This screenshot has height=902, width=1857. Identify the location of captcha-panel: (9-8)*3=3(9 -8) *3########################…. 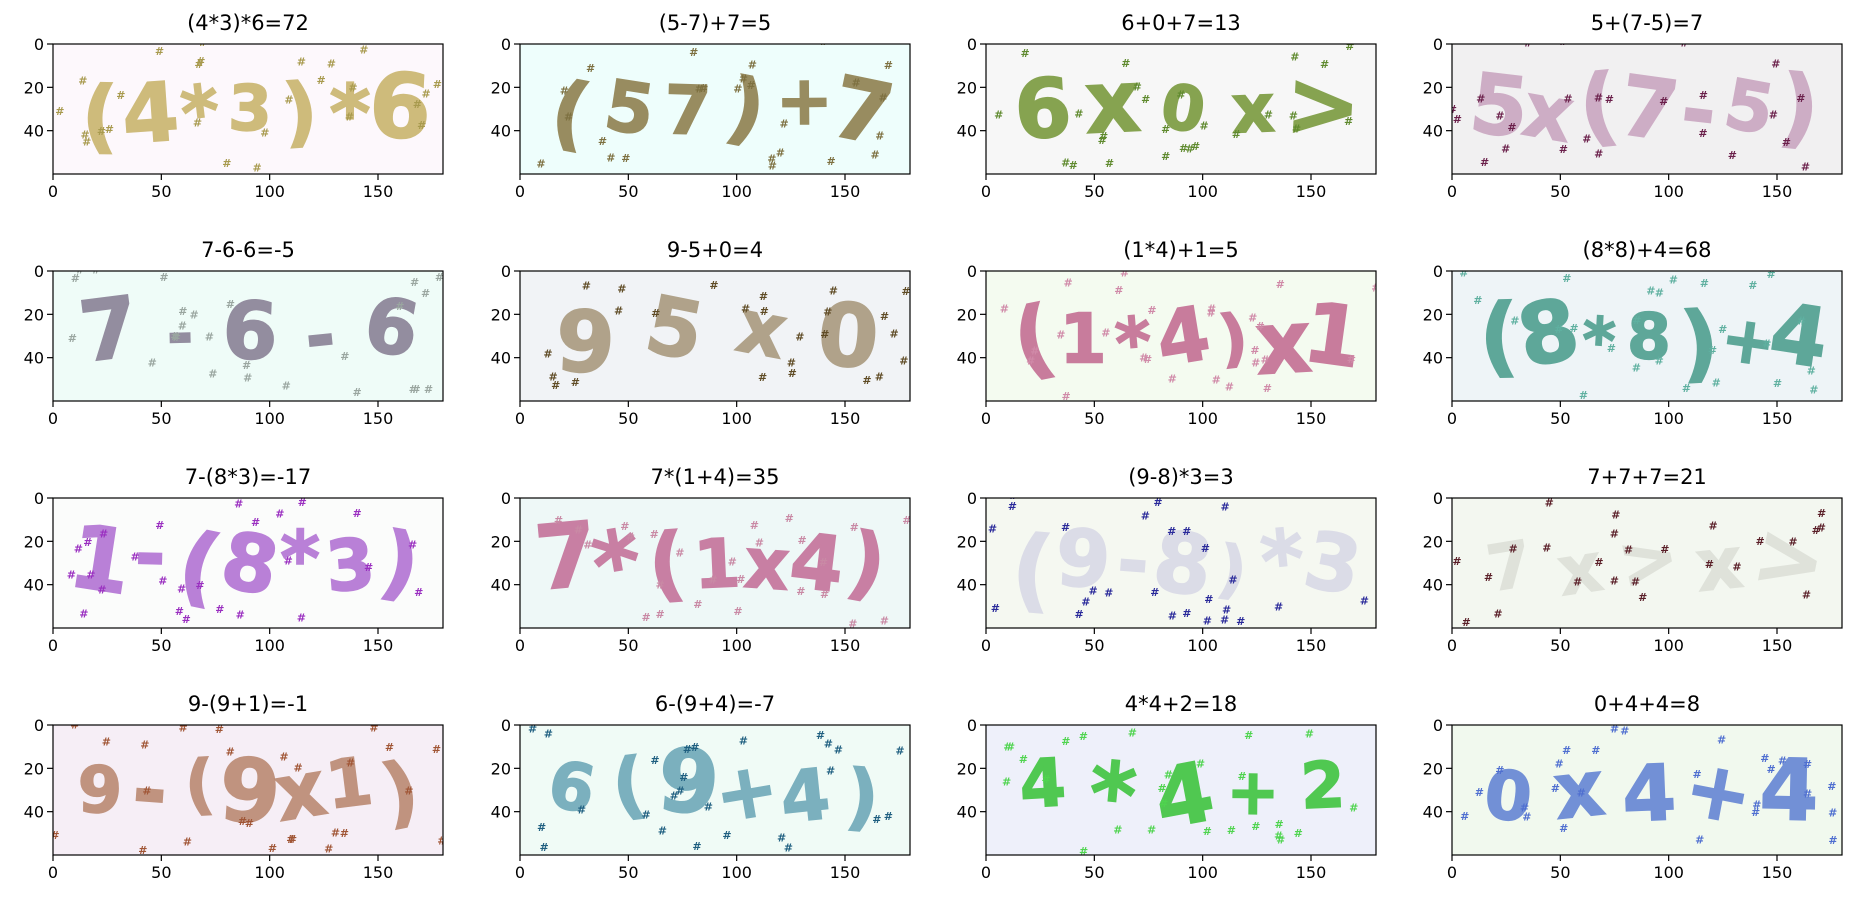
(1167, 560).